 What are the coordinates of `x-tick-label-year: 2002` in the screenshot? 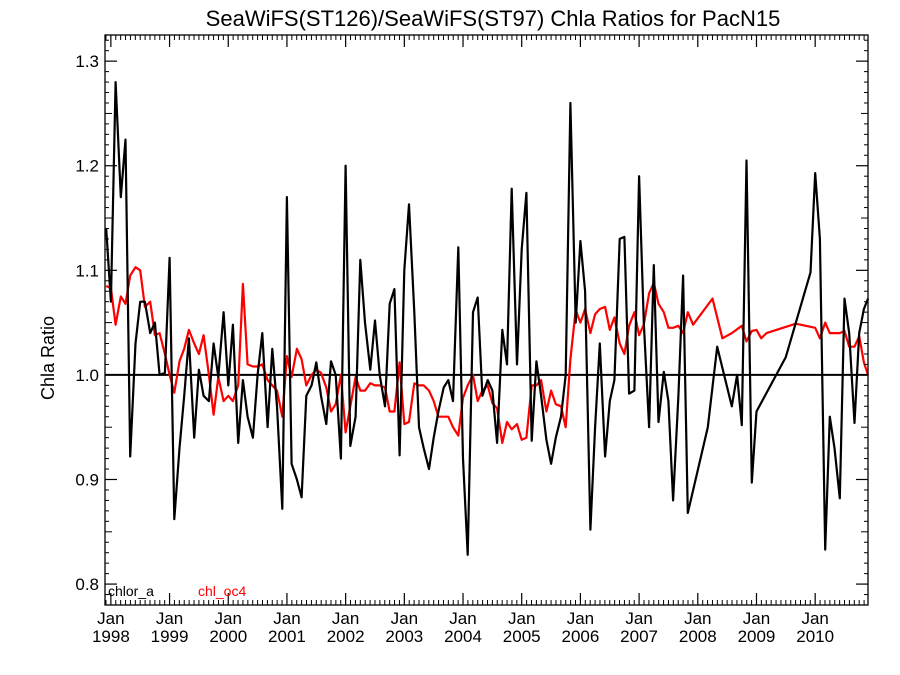 It's located at (346, 636).